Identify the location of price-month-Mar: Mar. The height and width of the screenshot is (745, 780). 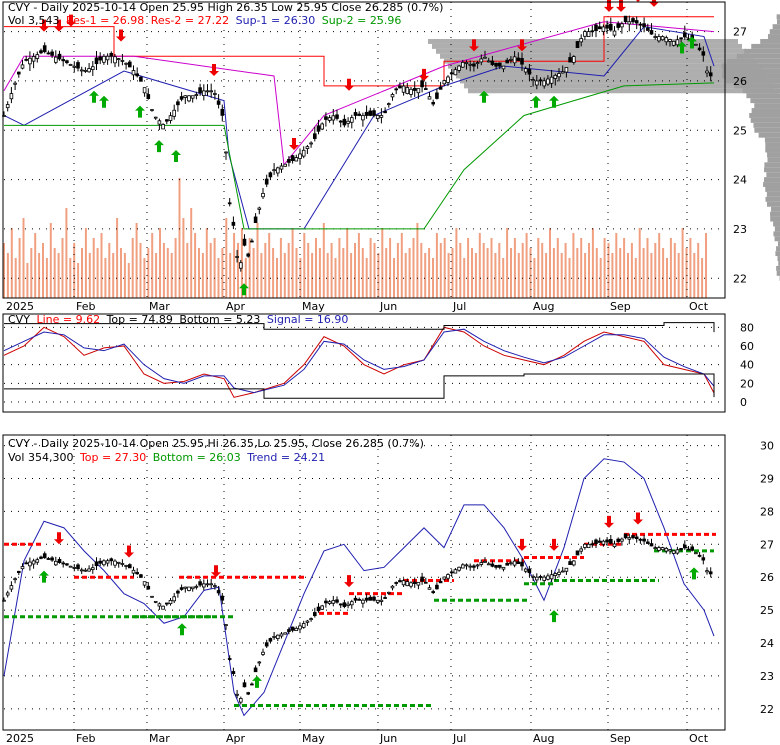
(159, 306).